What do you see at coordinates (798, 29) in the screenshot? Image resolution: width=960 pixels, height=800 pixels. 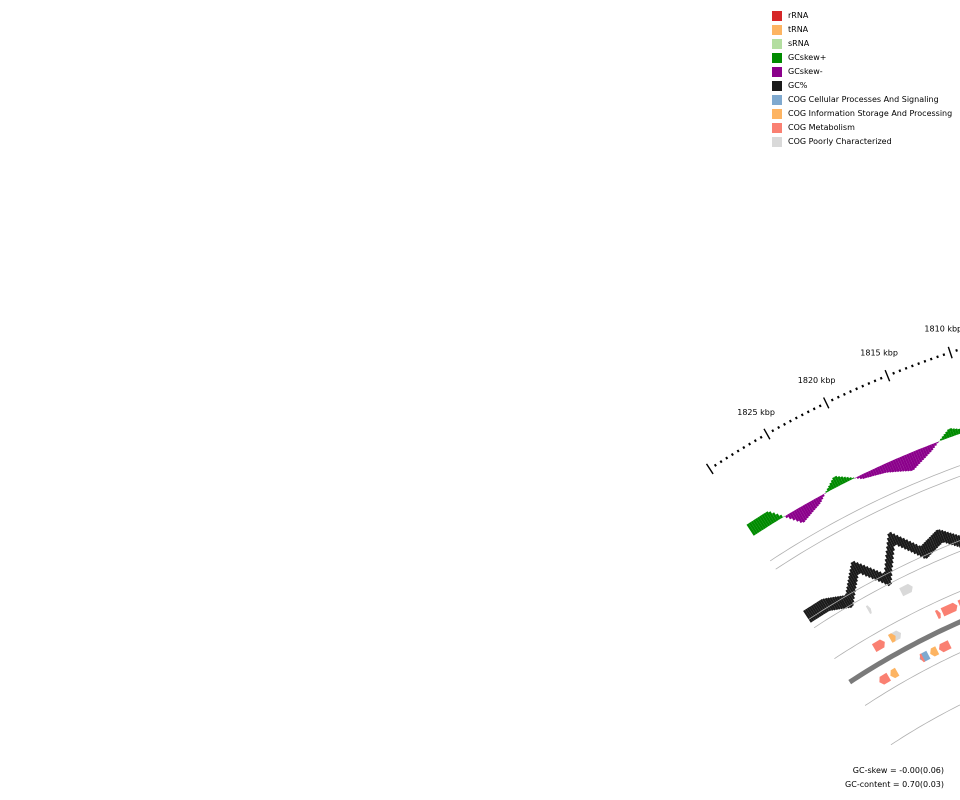 I see `legend-label: tRNA` at bounding box center [798, 29].